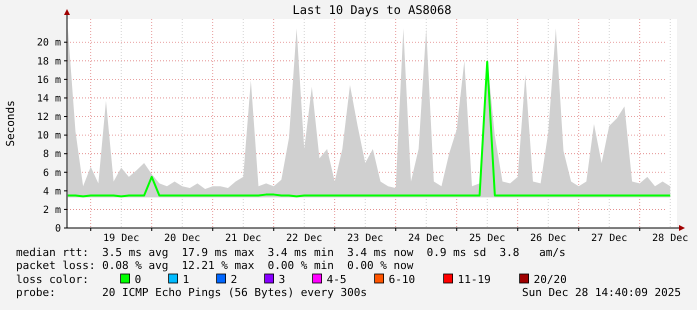  What do you see at coordinates (186, 279) in the screenshot?
I see `legend-label: 1` at bounding box center [186, 279].